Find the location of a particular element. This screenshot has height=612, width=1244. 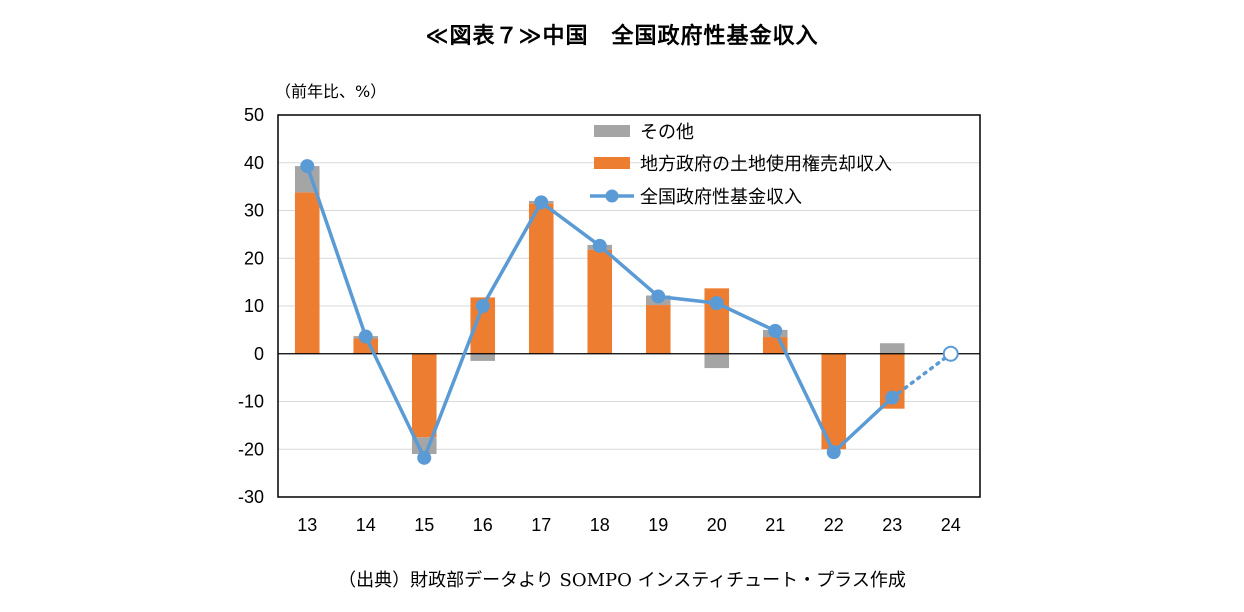

legend-label: 地方政府の土地使用権売却収入 is located at coordinates (766, 164).